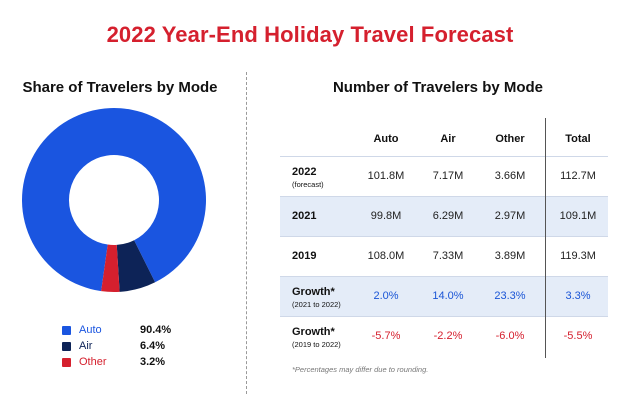  I want to click on column-header-auto: Auto, so click(386, 139).